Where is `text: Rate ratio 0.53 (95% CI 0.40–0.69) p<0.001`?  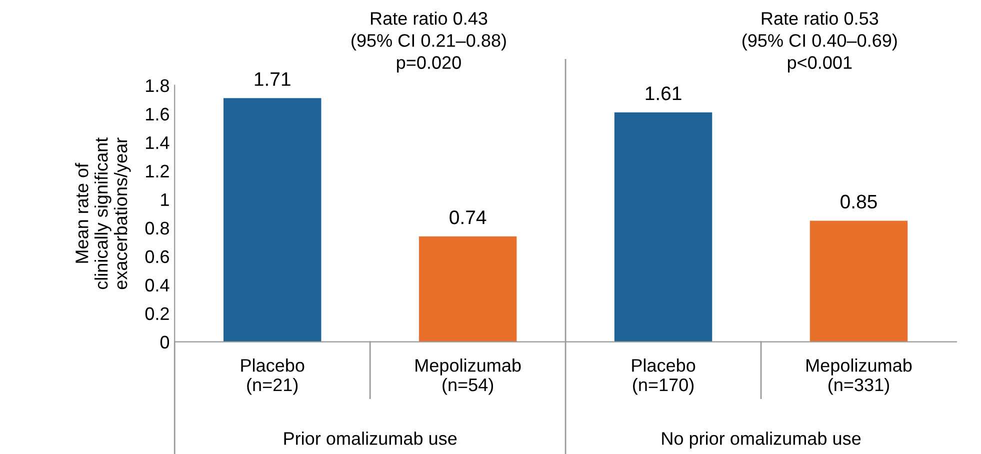 text: Rate ratio 0.53 (95% CI 0.40–0.69) p<0.001 is located at coordinates (819, 42).